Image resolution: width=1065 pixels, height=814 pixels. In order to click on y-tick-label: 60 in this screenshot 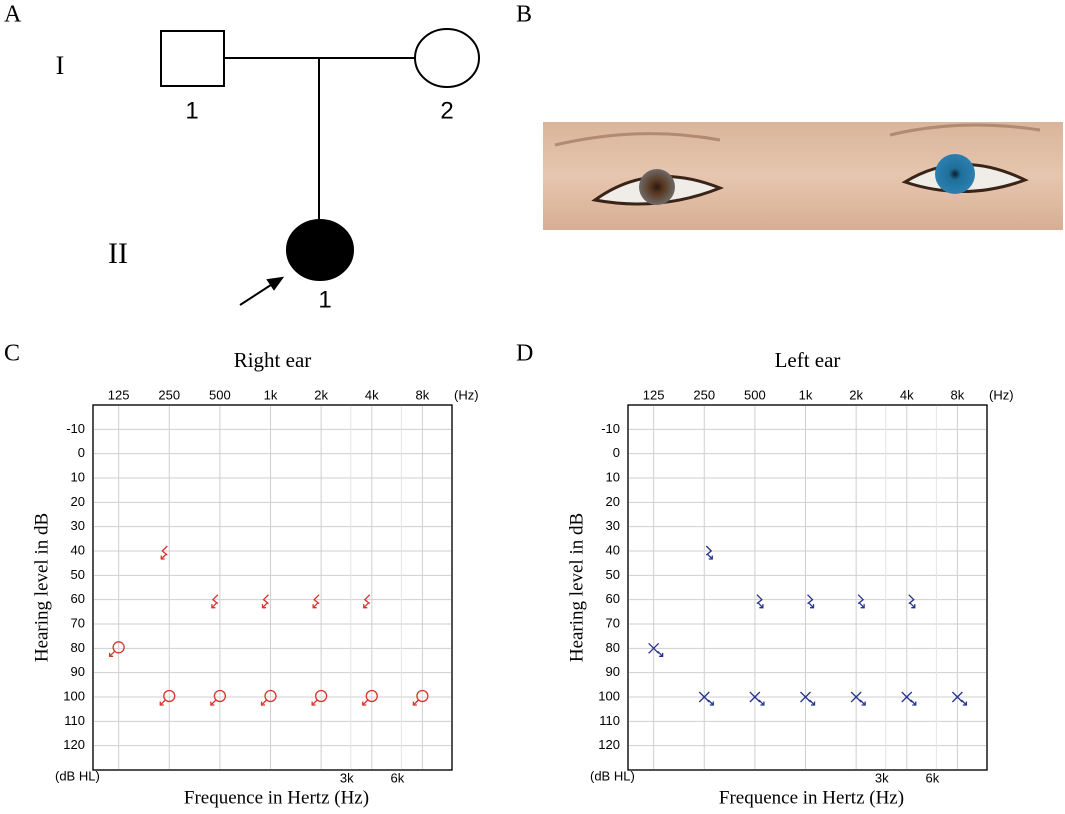, I will do `click(613, 598)`.